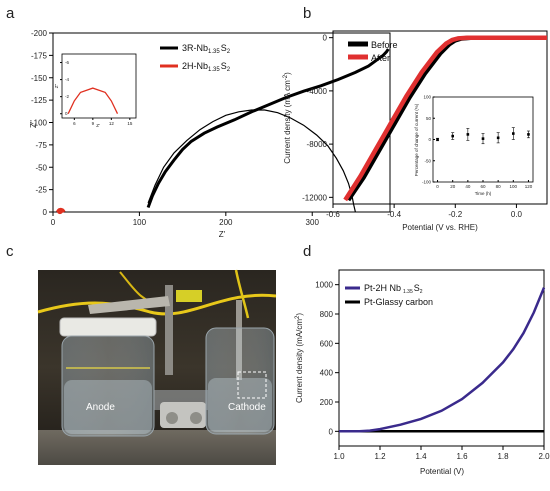 The image size is (550, 491). I want to click on panel-a-inset-xtick-label: 6, so click(74, 123).